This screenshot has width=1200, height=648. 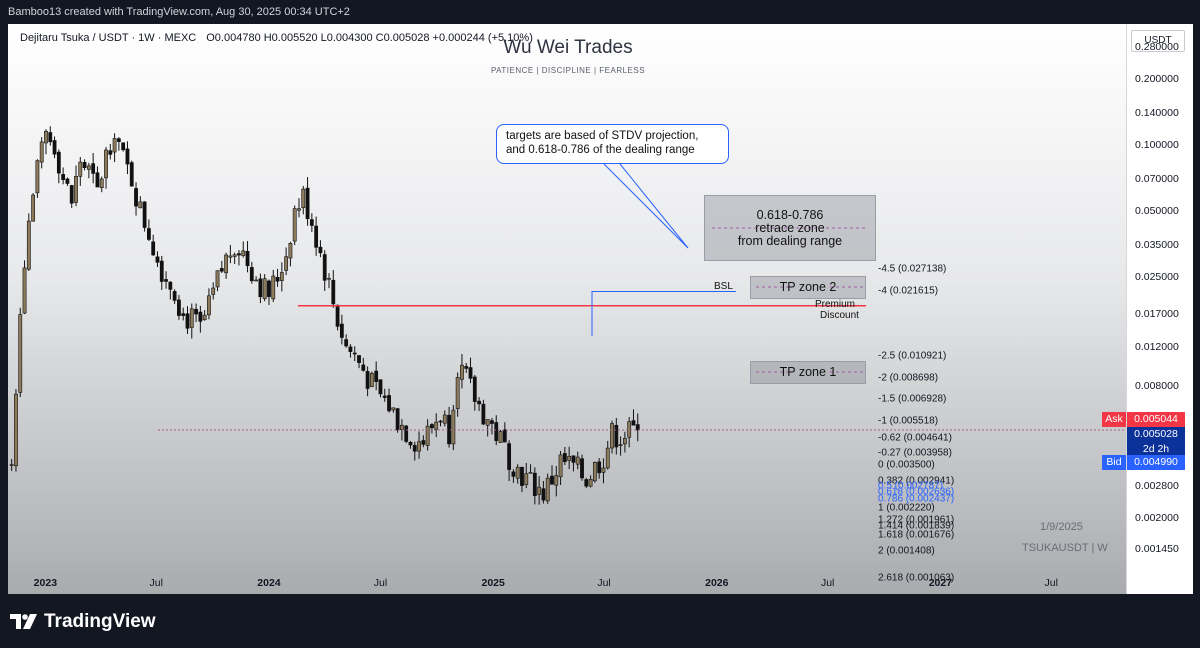 I want to click on tp-zone-2: TP zone 2, so click(x=808, y=287).